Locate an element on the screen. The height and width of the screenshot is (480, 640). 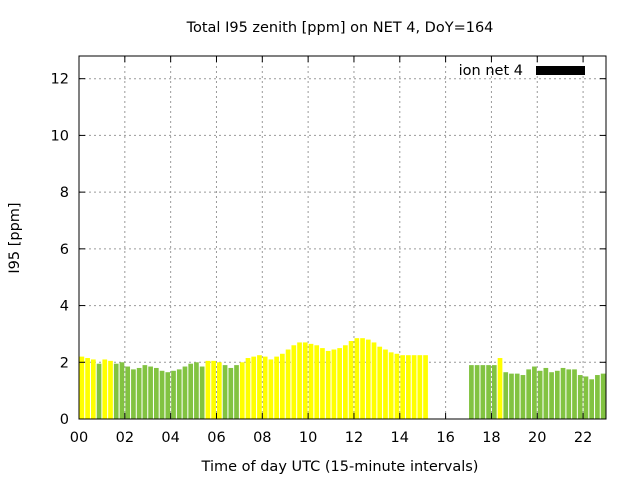
x-tick-label: 14 is located at coordinates (400, 438).